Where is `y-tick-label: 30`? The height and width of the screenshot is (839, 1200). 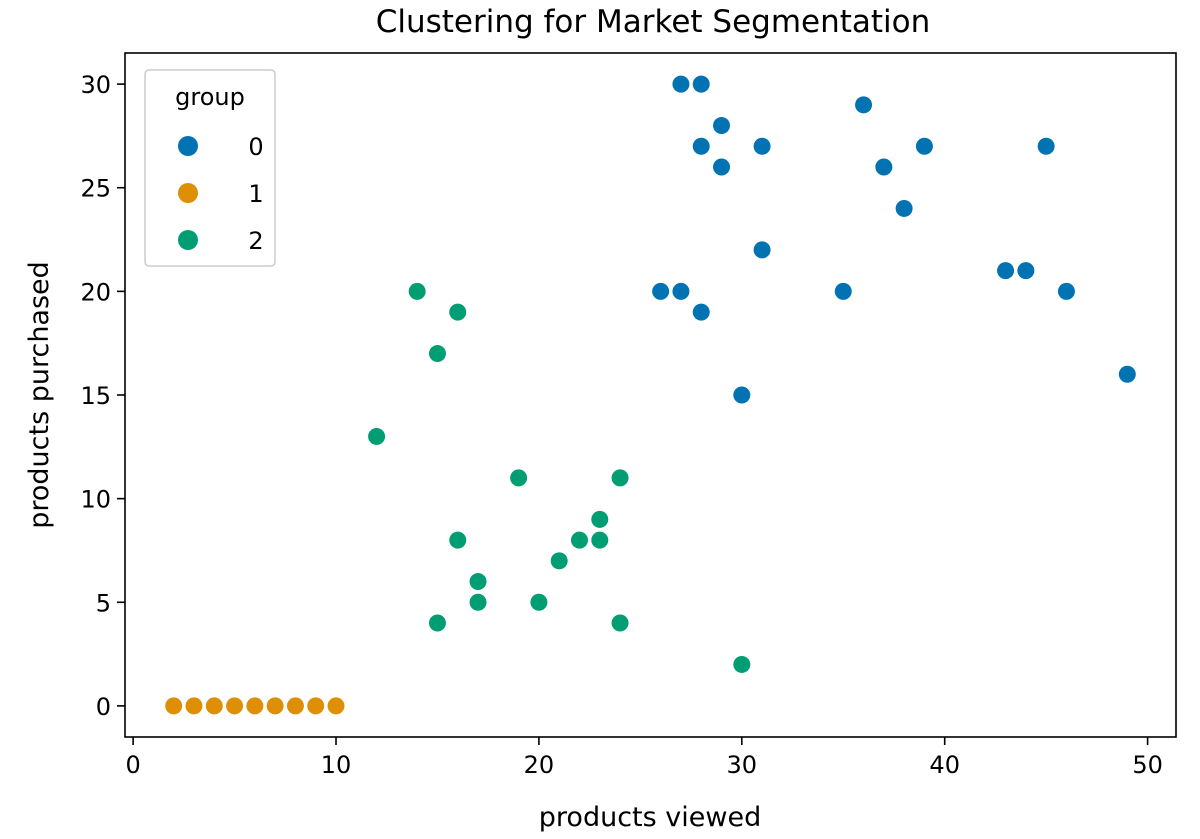
y-tick-label: 30 is located at coordinates (95, 85).